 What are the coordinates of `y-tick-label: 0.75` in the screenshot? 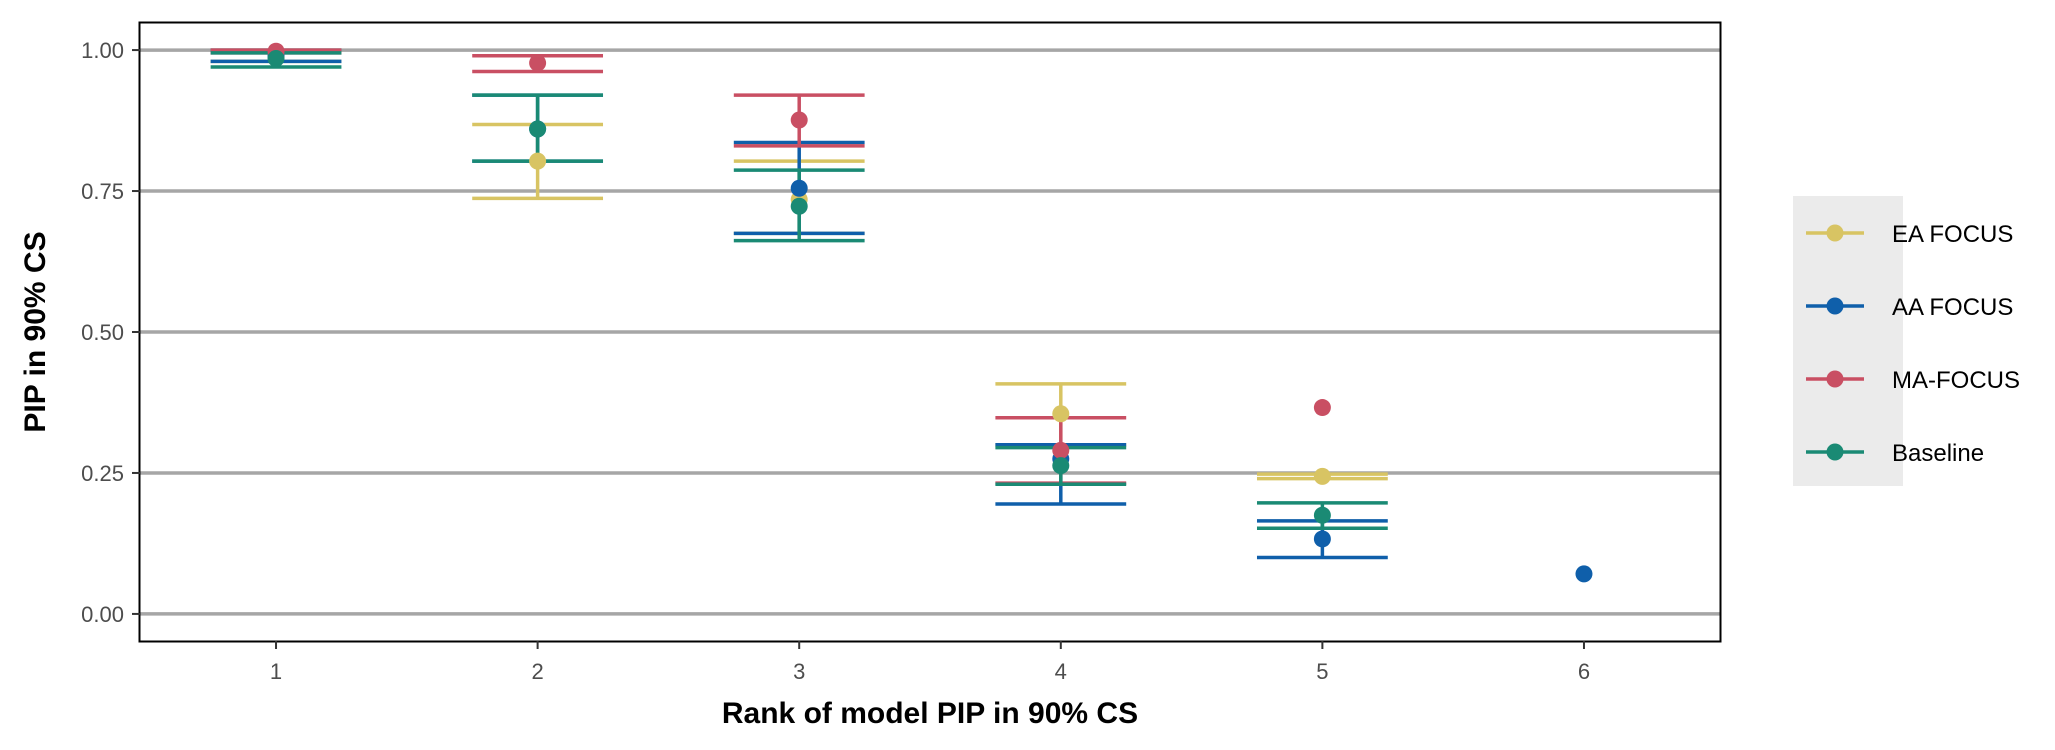 It's located at (102, 191).